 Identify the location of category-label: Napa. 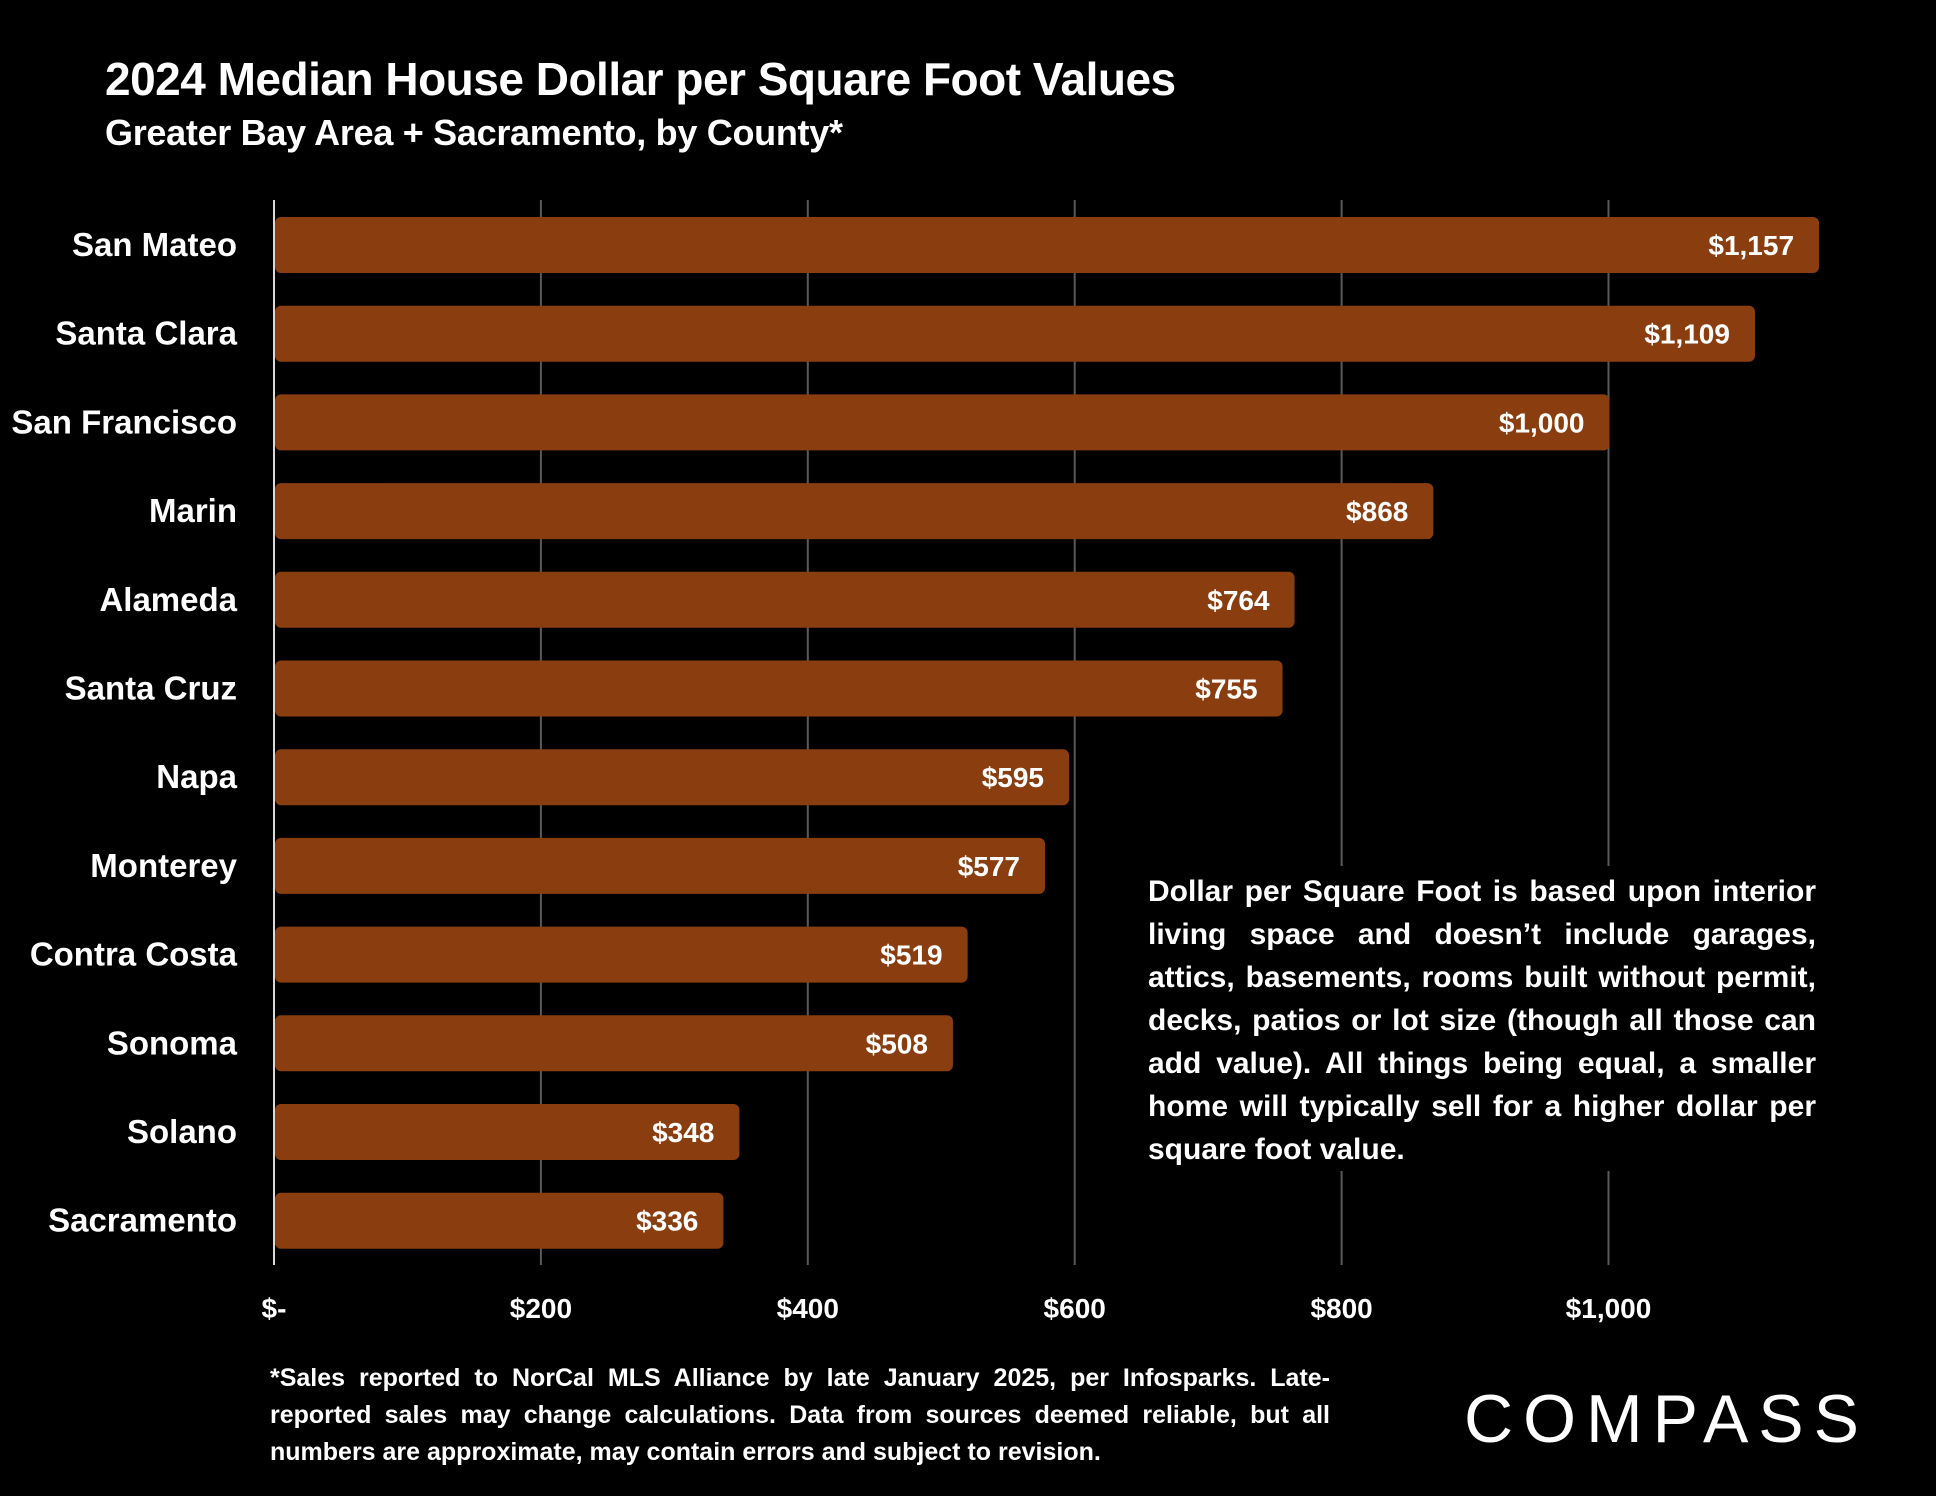
(196, 776).